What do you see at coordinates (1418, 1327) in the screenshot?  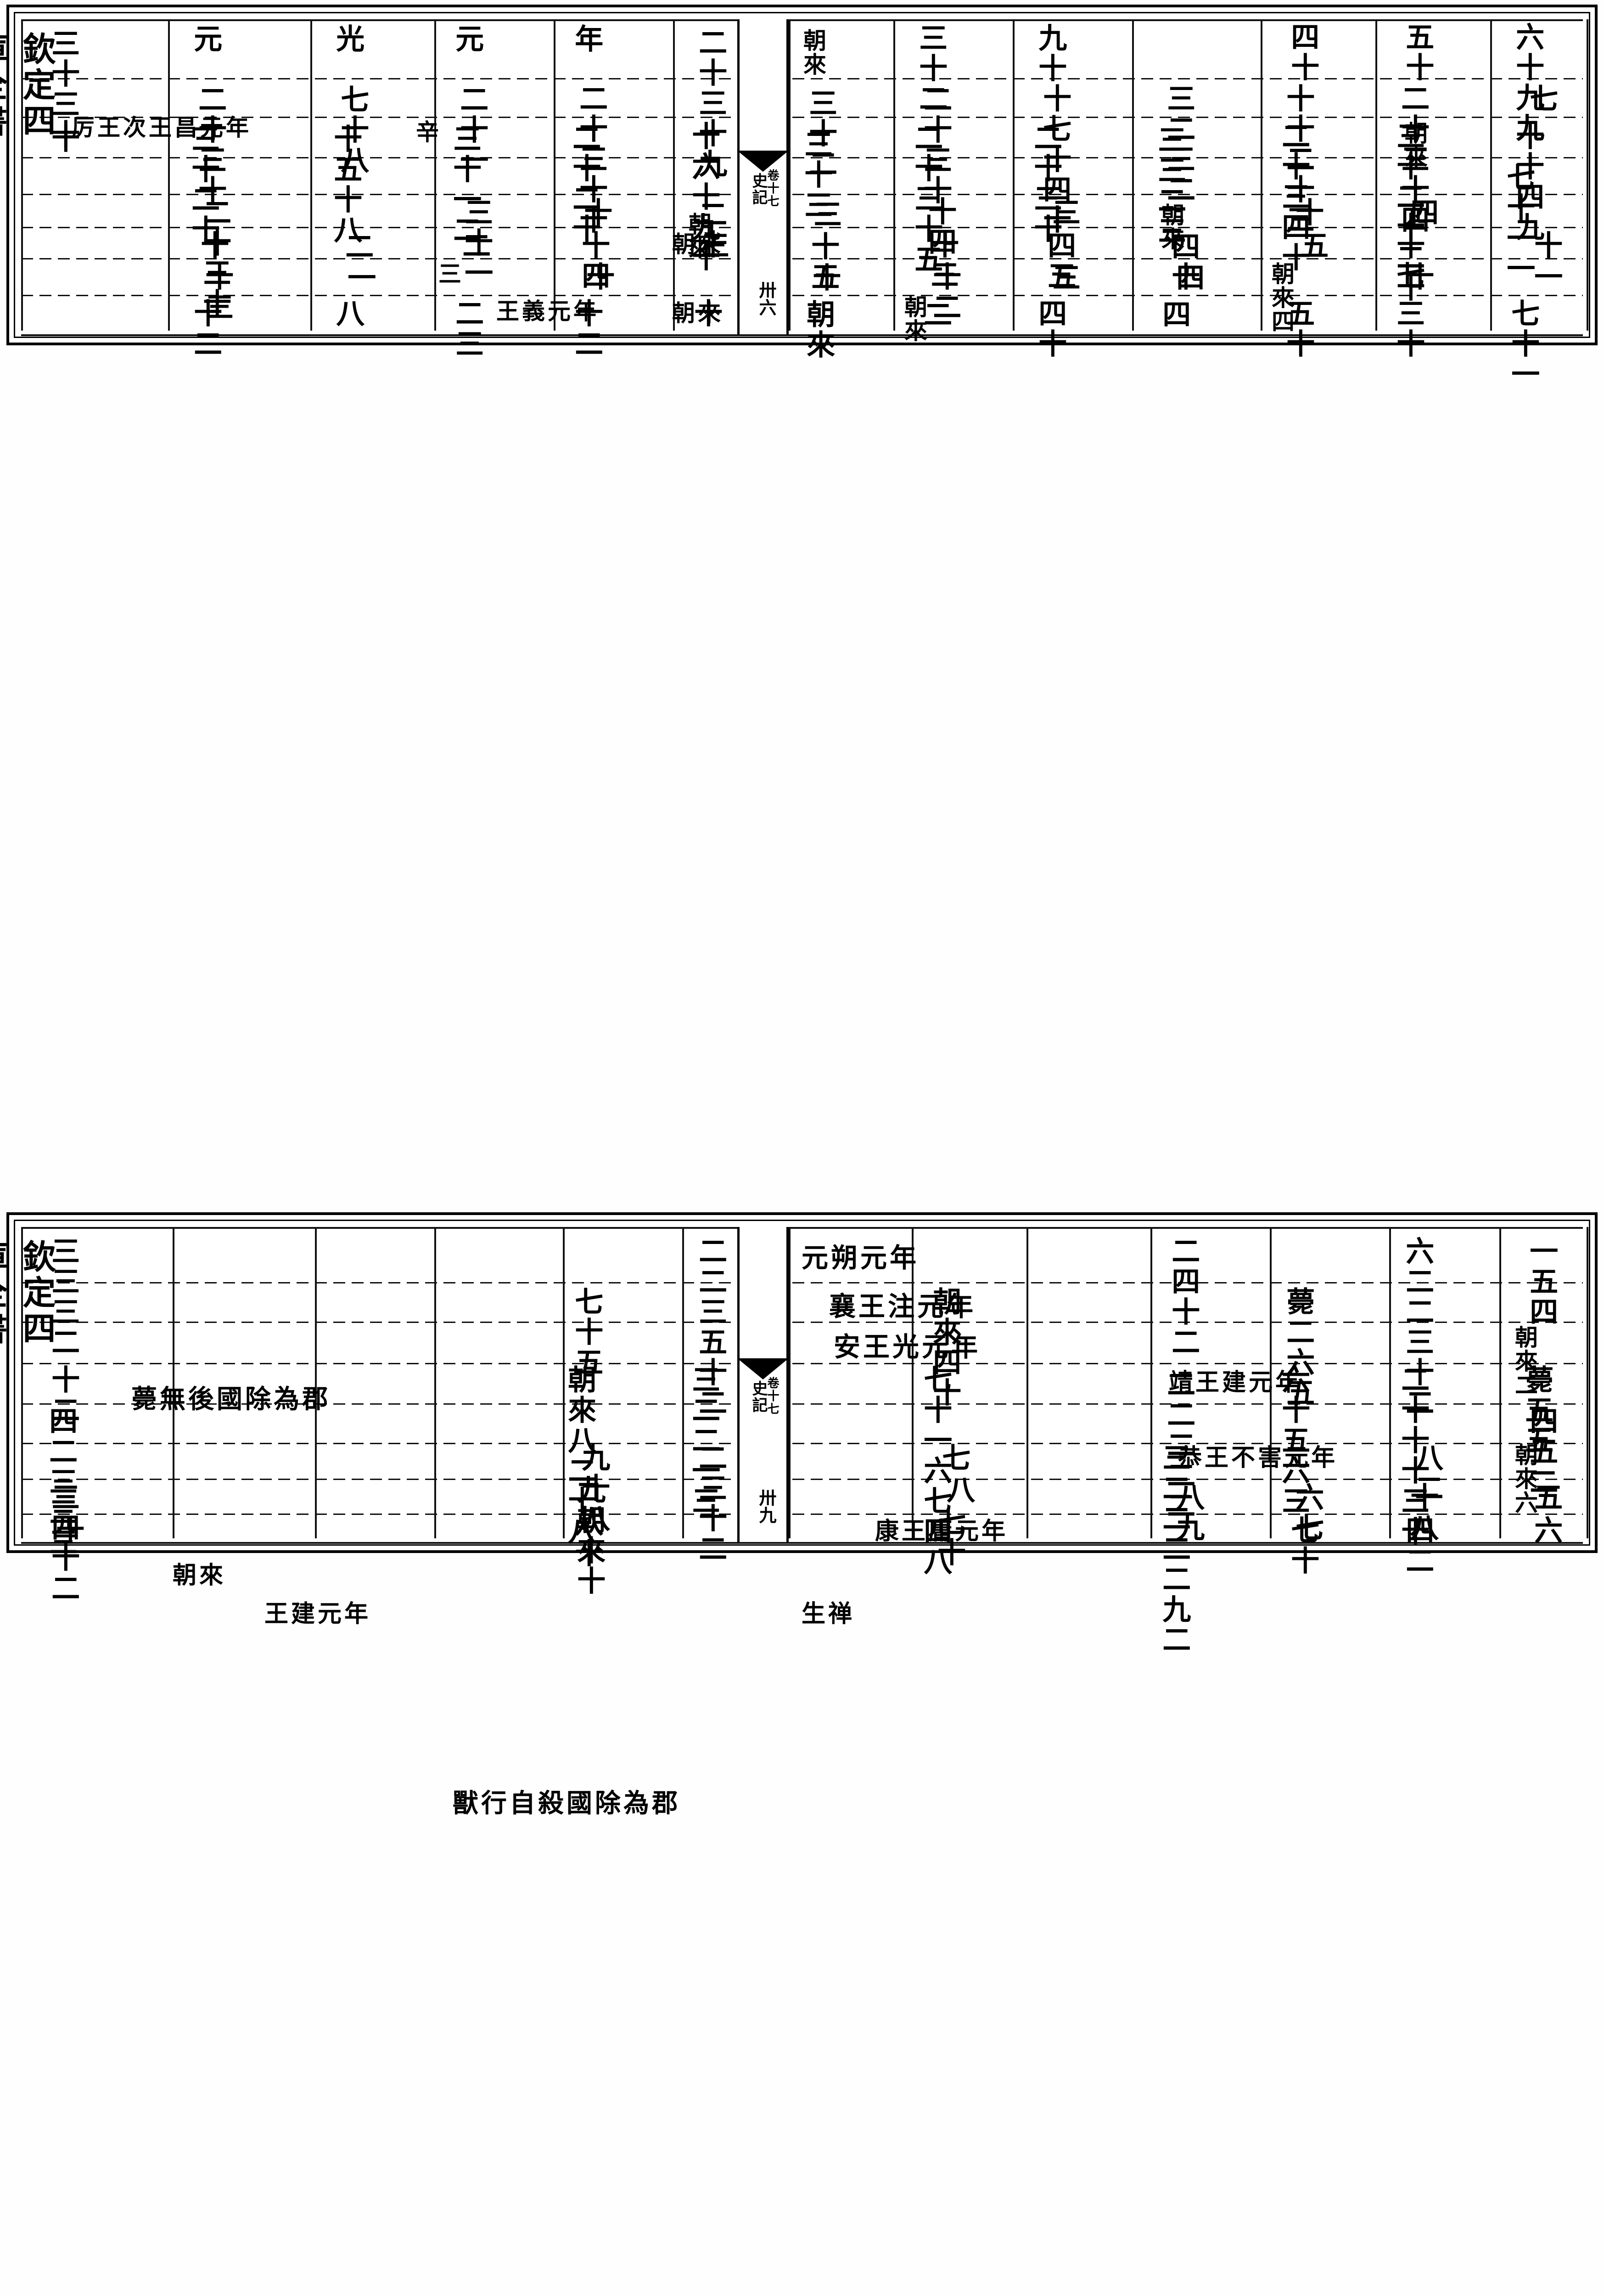 I see `cell-d2-r1: 六二二三十二` at bounding box center [1418, 1327].